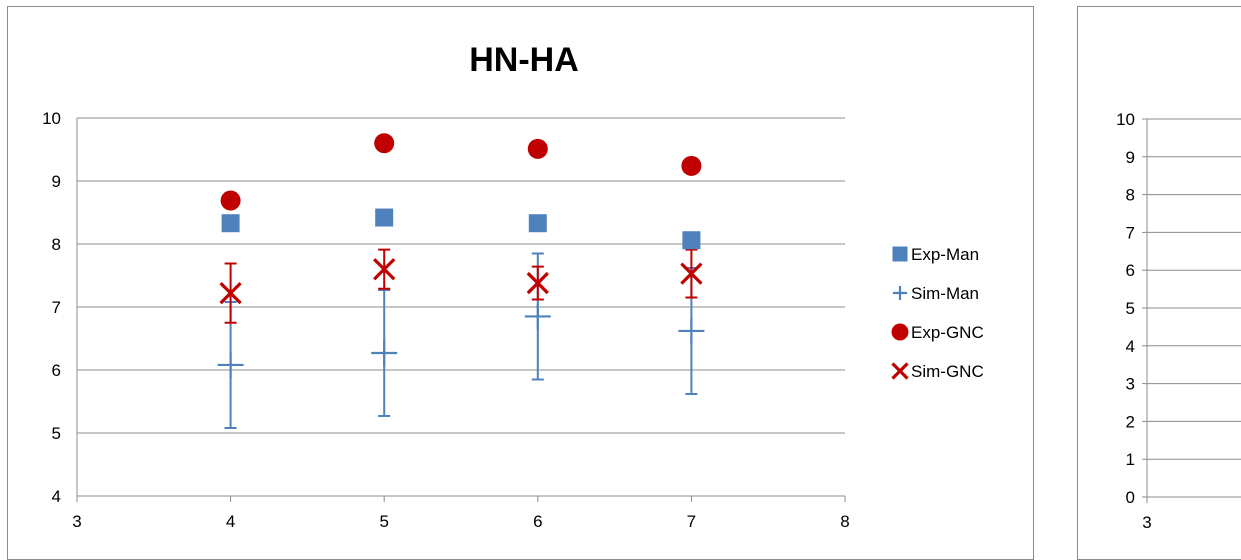 The height and width of the screenshot is (560, 1241). What do you see at coordinates (1130, 270) in the screenshot?
I see `y-tick-label-right: 6` at bounding box center [1130, 270].